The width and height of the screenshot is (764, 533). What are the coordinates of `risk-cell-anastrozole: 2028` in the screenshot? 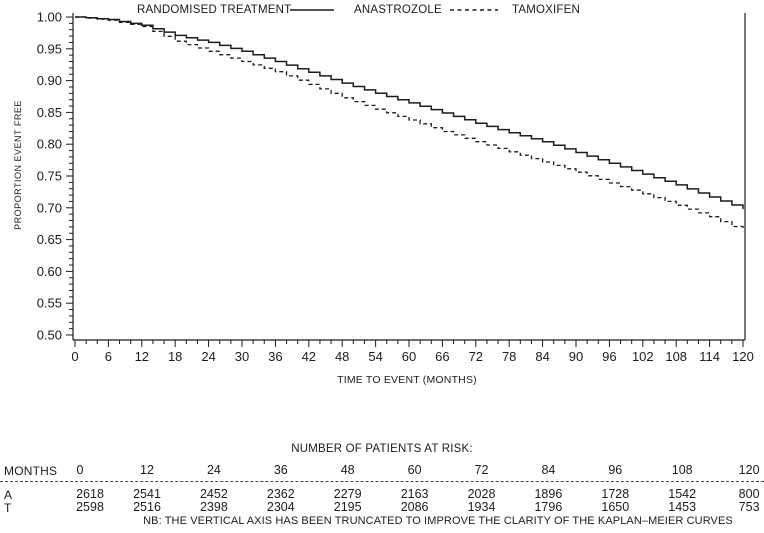 It's located at (481, 494).